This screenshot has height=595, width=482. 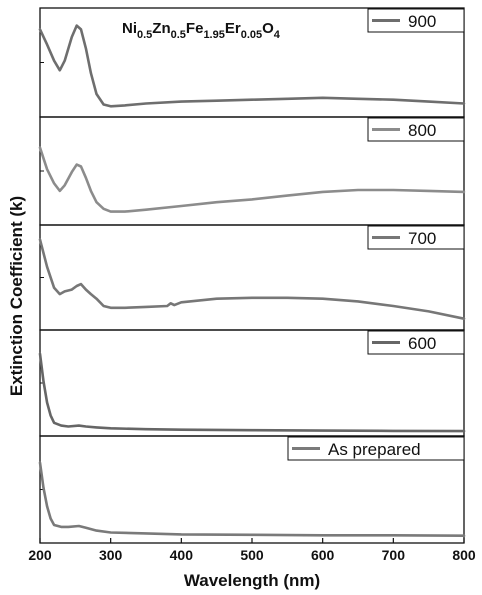 I want to click on legend-label: 700, so click(x=422, y=238).